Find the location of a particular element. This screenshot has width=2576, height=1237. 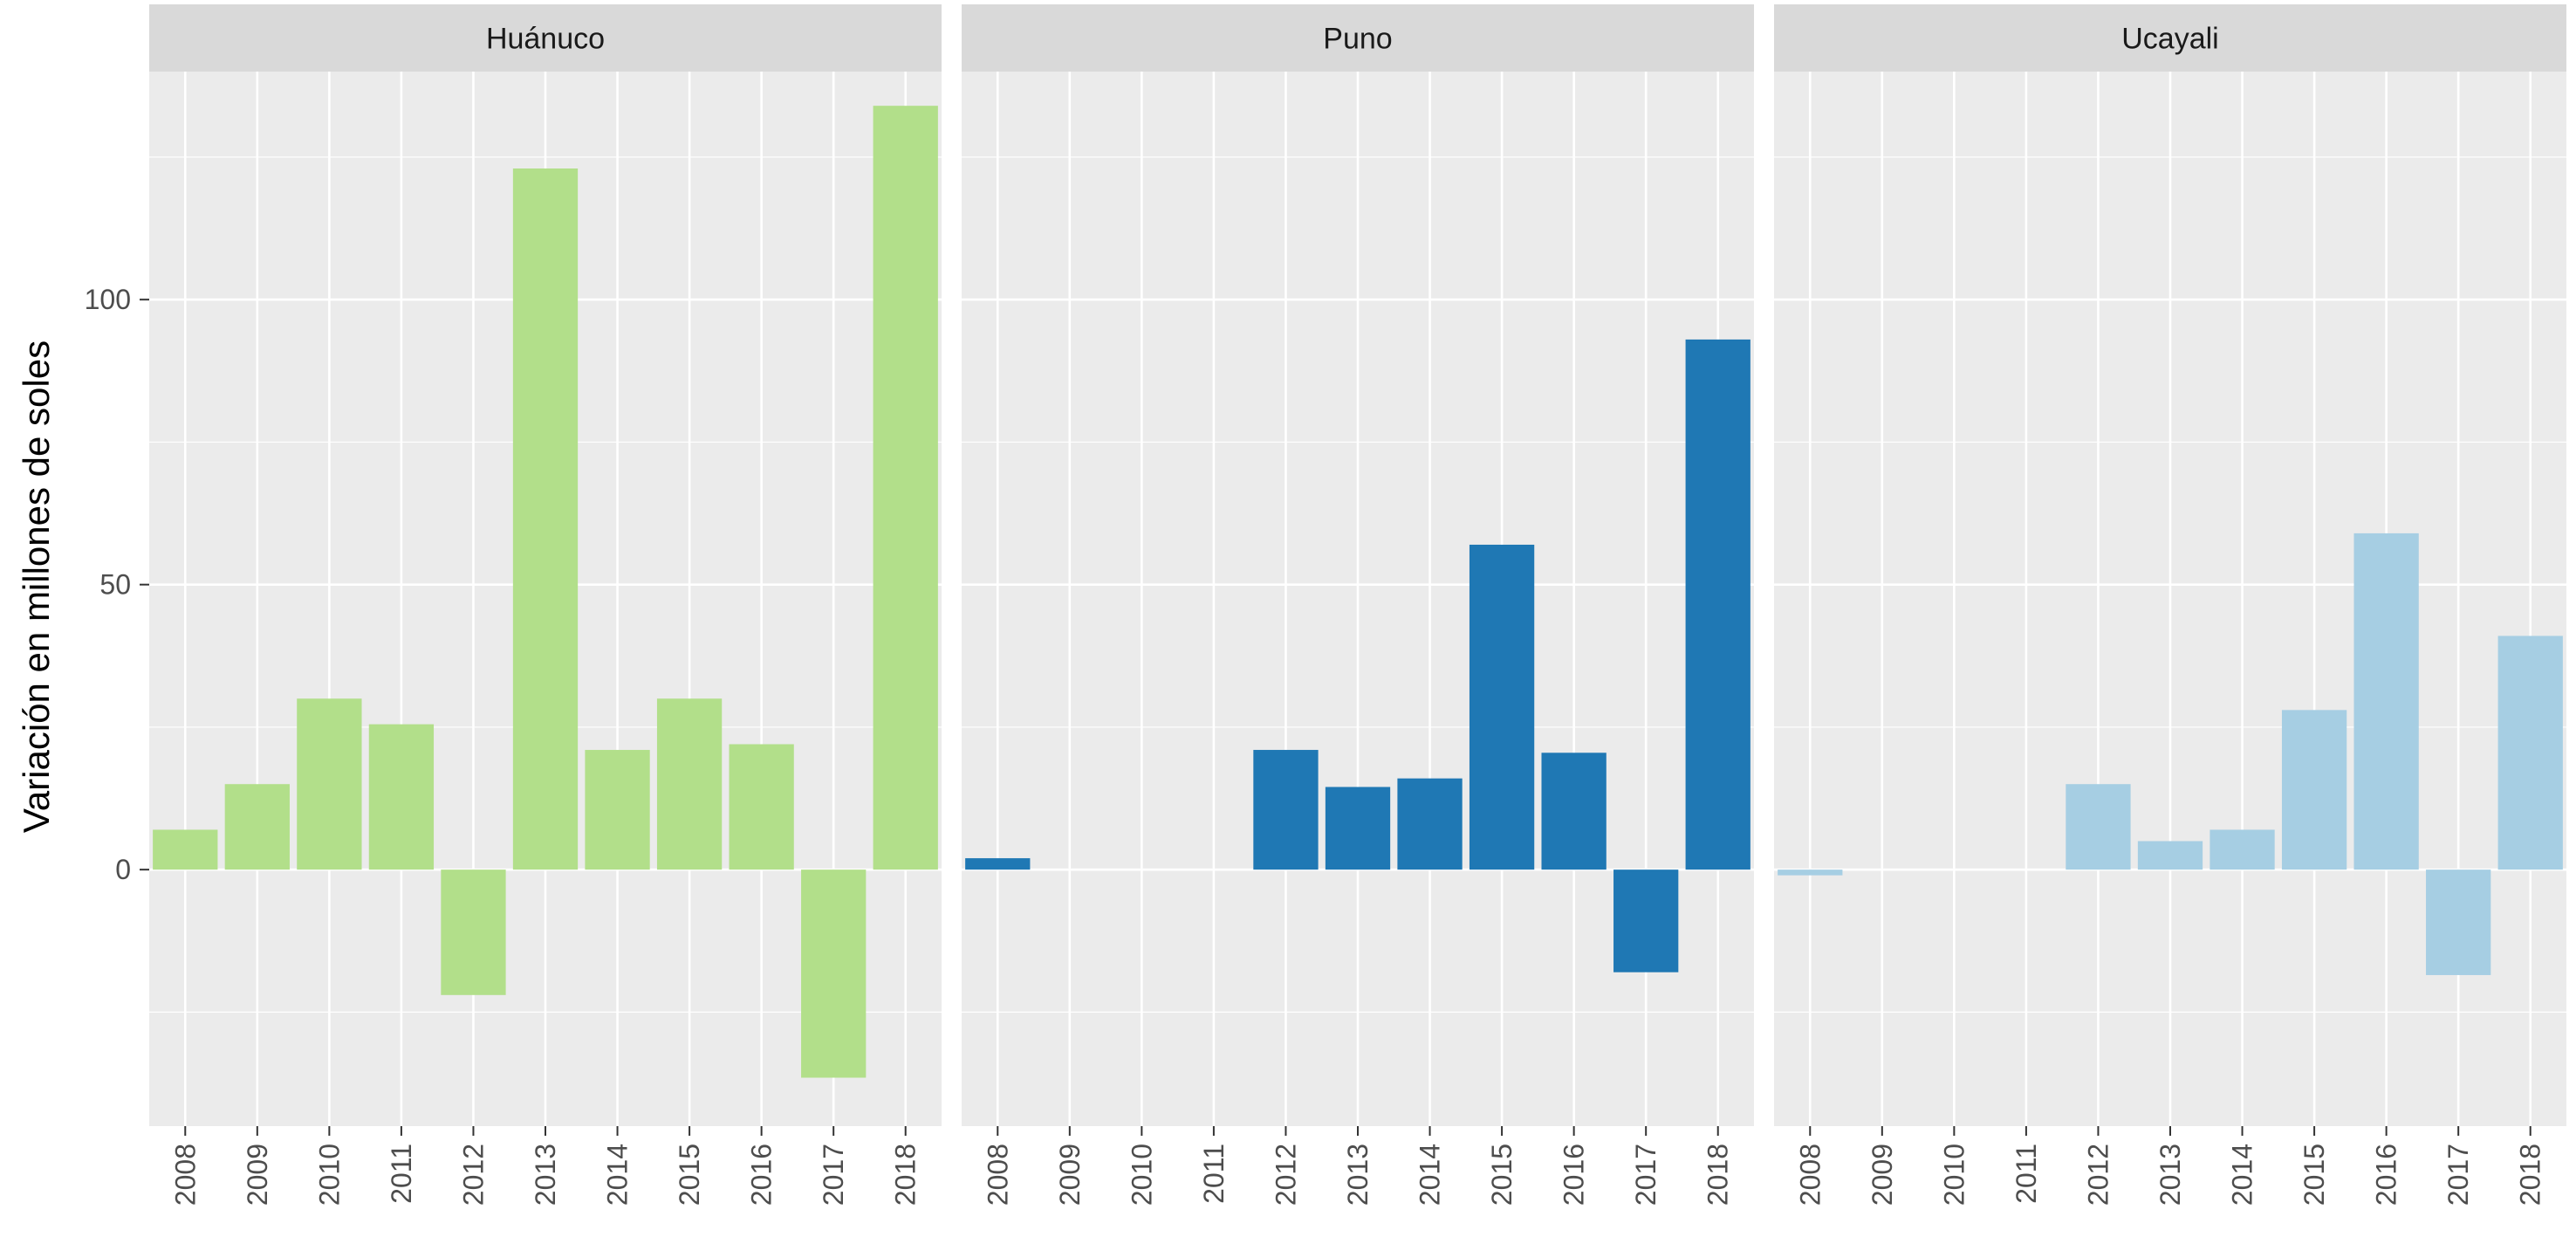

y-tick-label: 50 is located at coordinates (115, 585).